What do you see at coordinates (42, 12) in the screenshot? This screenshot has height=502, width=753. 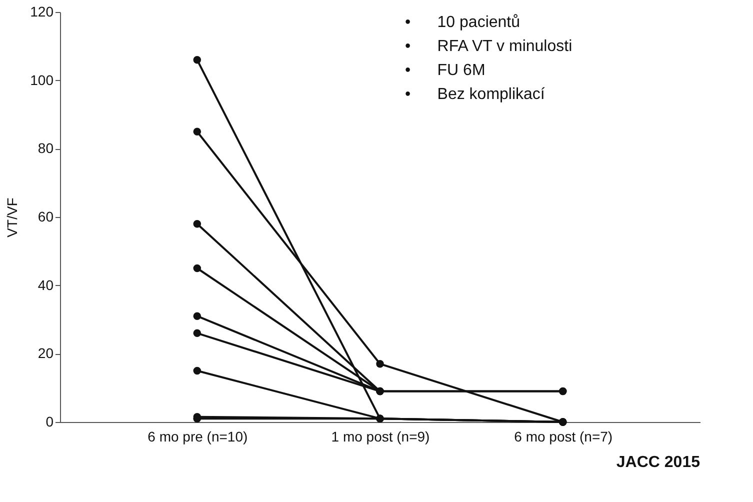 I see `y-tick-label: 120` at bounding box center [42, 12].